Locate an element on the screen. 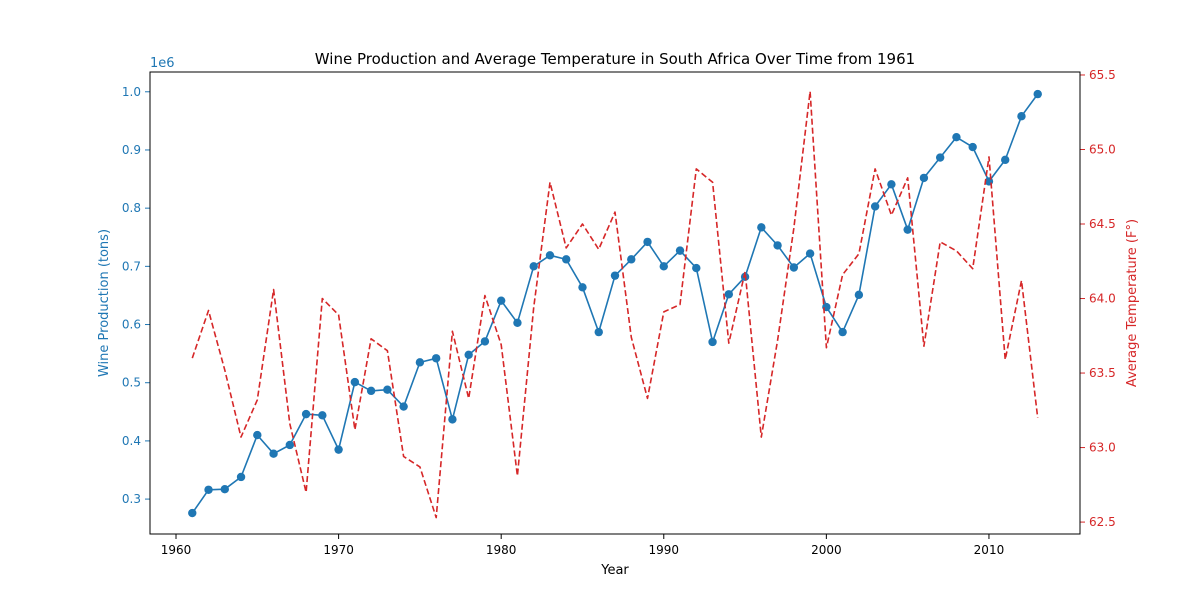  right-tick-label: 64.5 is located at coordinates (1102, 224).